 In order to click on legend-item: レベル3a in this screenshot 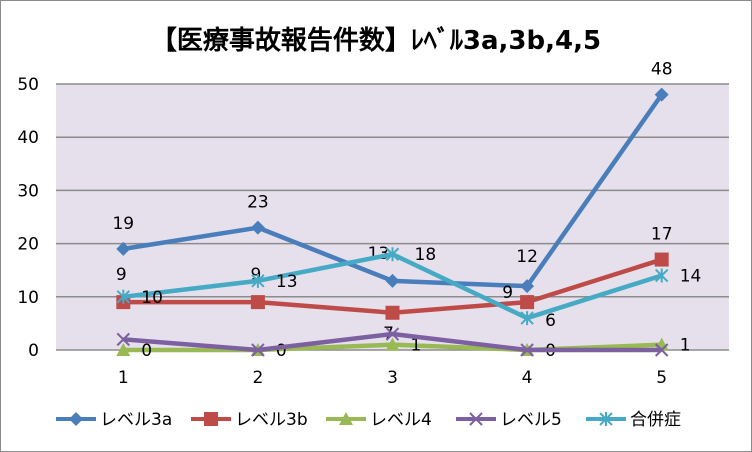, I will do `click(114, 420)`.